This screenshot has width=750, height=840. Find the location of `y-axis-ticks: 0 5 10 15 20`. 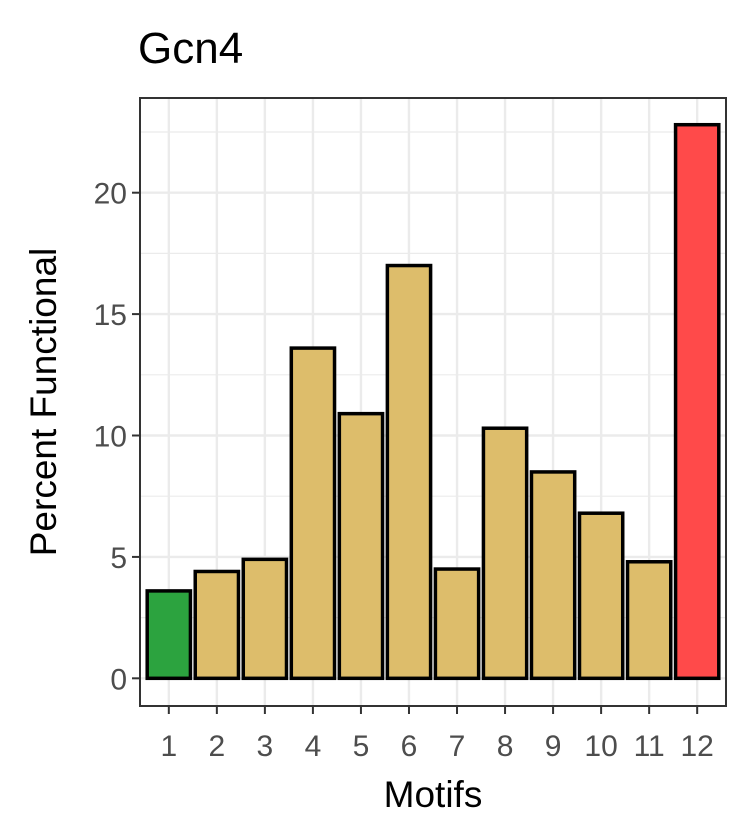

y-axis-ticks: 0 5 10 15 20 is located at coordinates (117, 437).